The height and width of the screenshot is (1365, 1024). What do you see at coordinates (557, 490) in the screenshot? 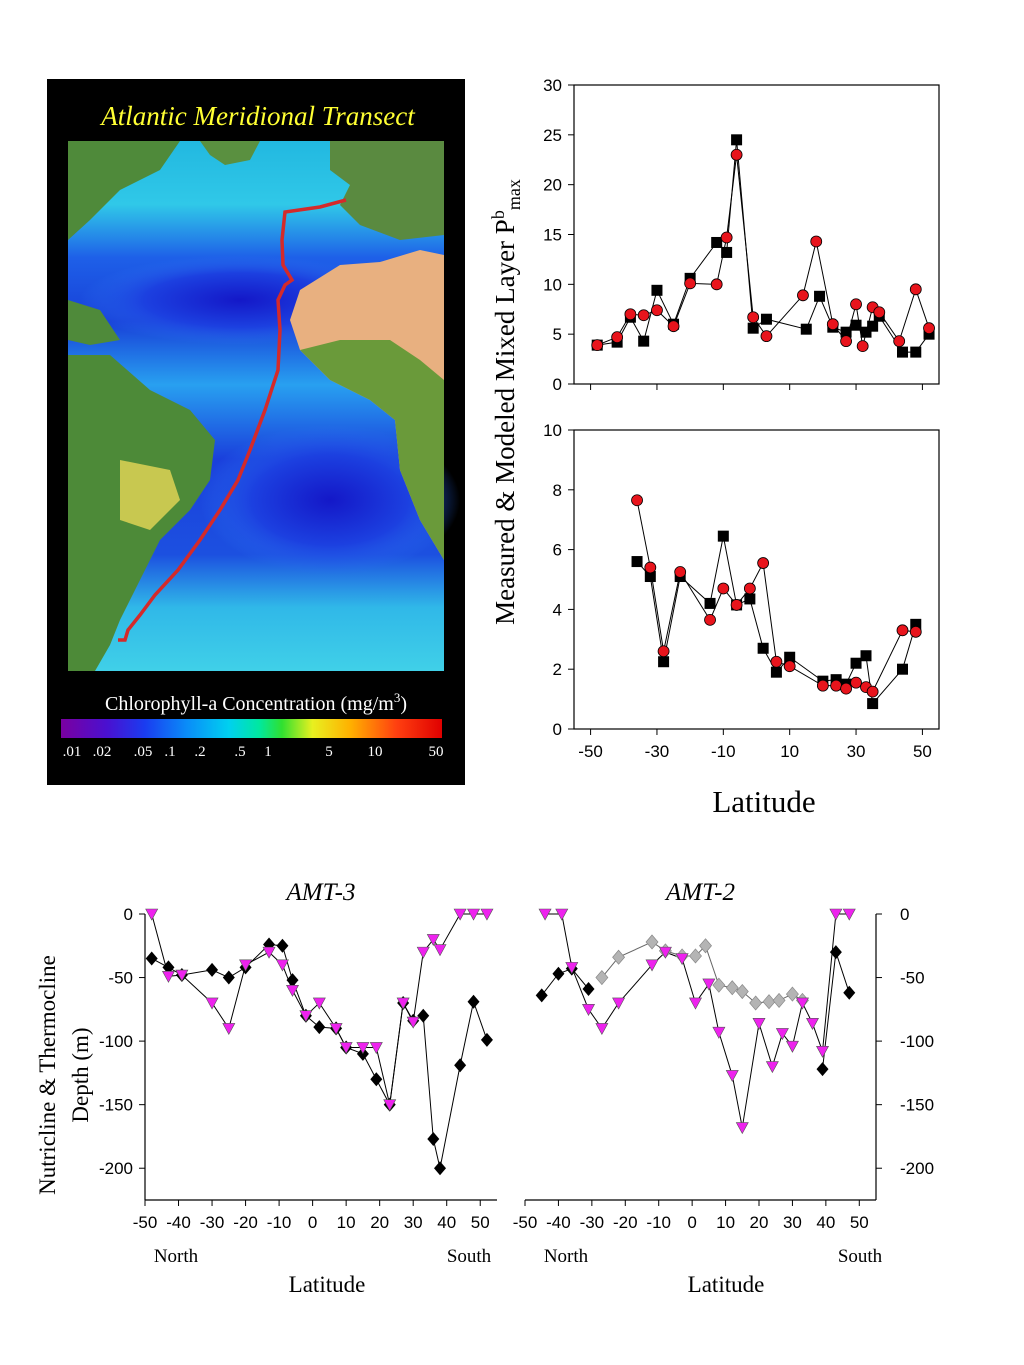
I see `y-tick-label: 8` at bounding box center [557, 490].